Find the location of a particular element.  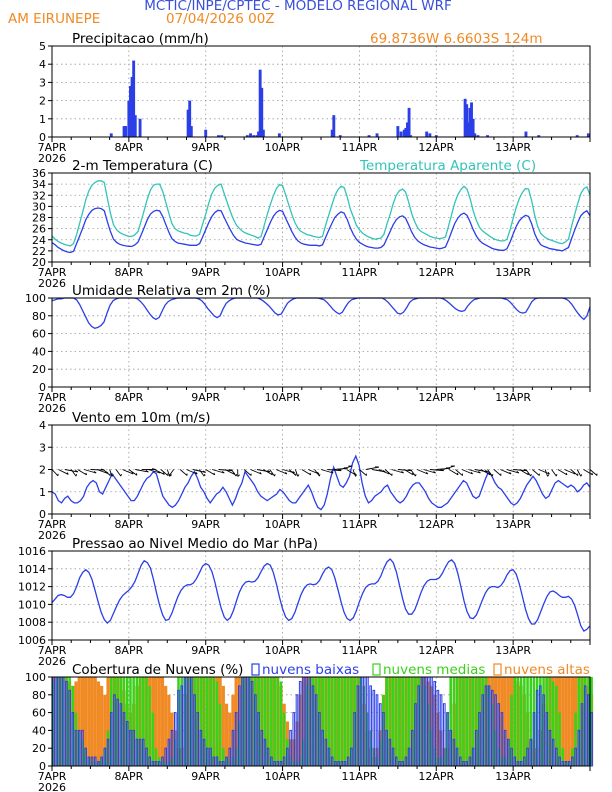

legend-swatch is located at coordinates (497, 669).